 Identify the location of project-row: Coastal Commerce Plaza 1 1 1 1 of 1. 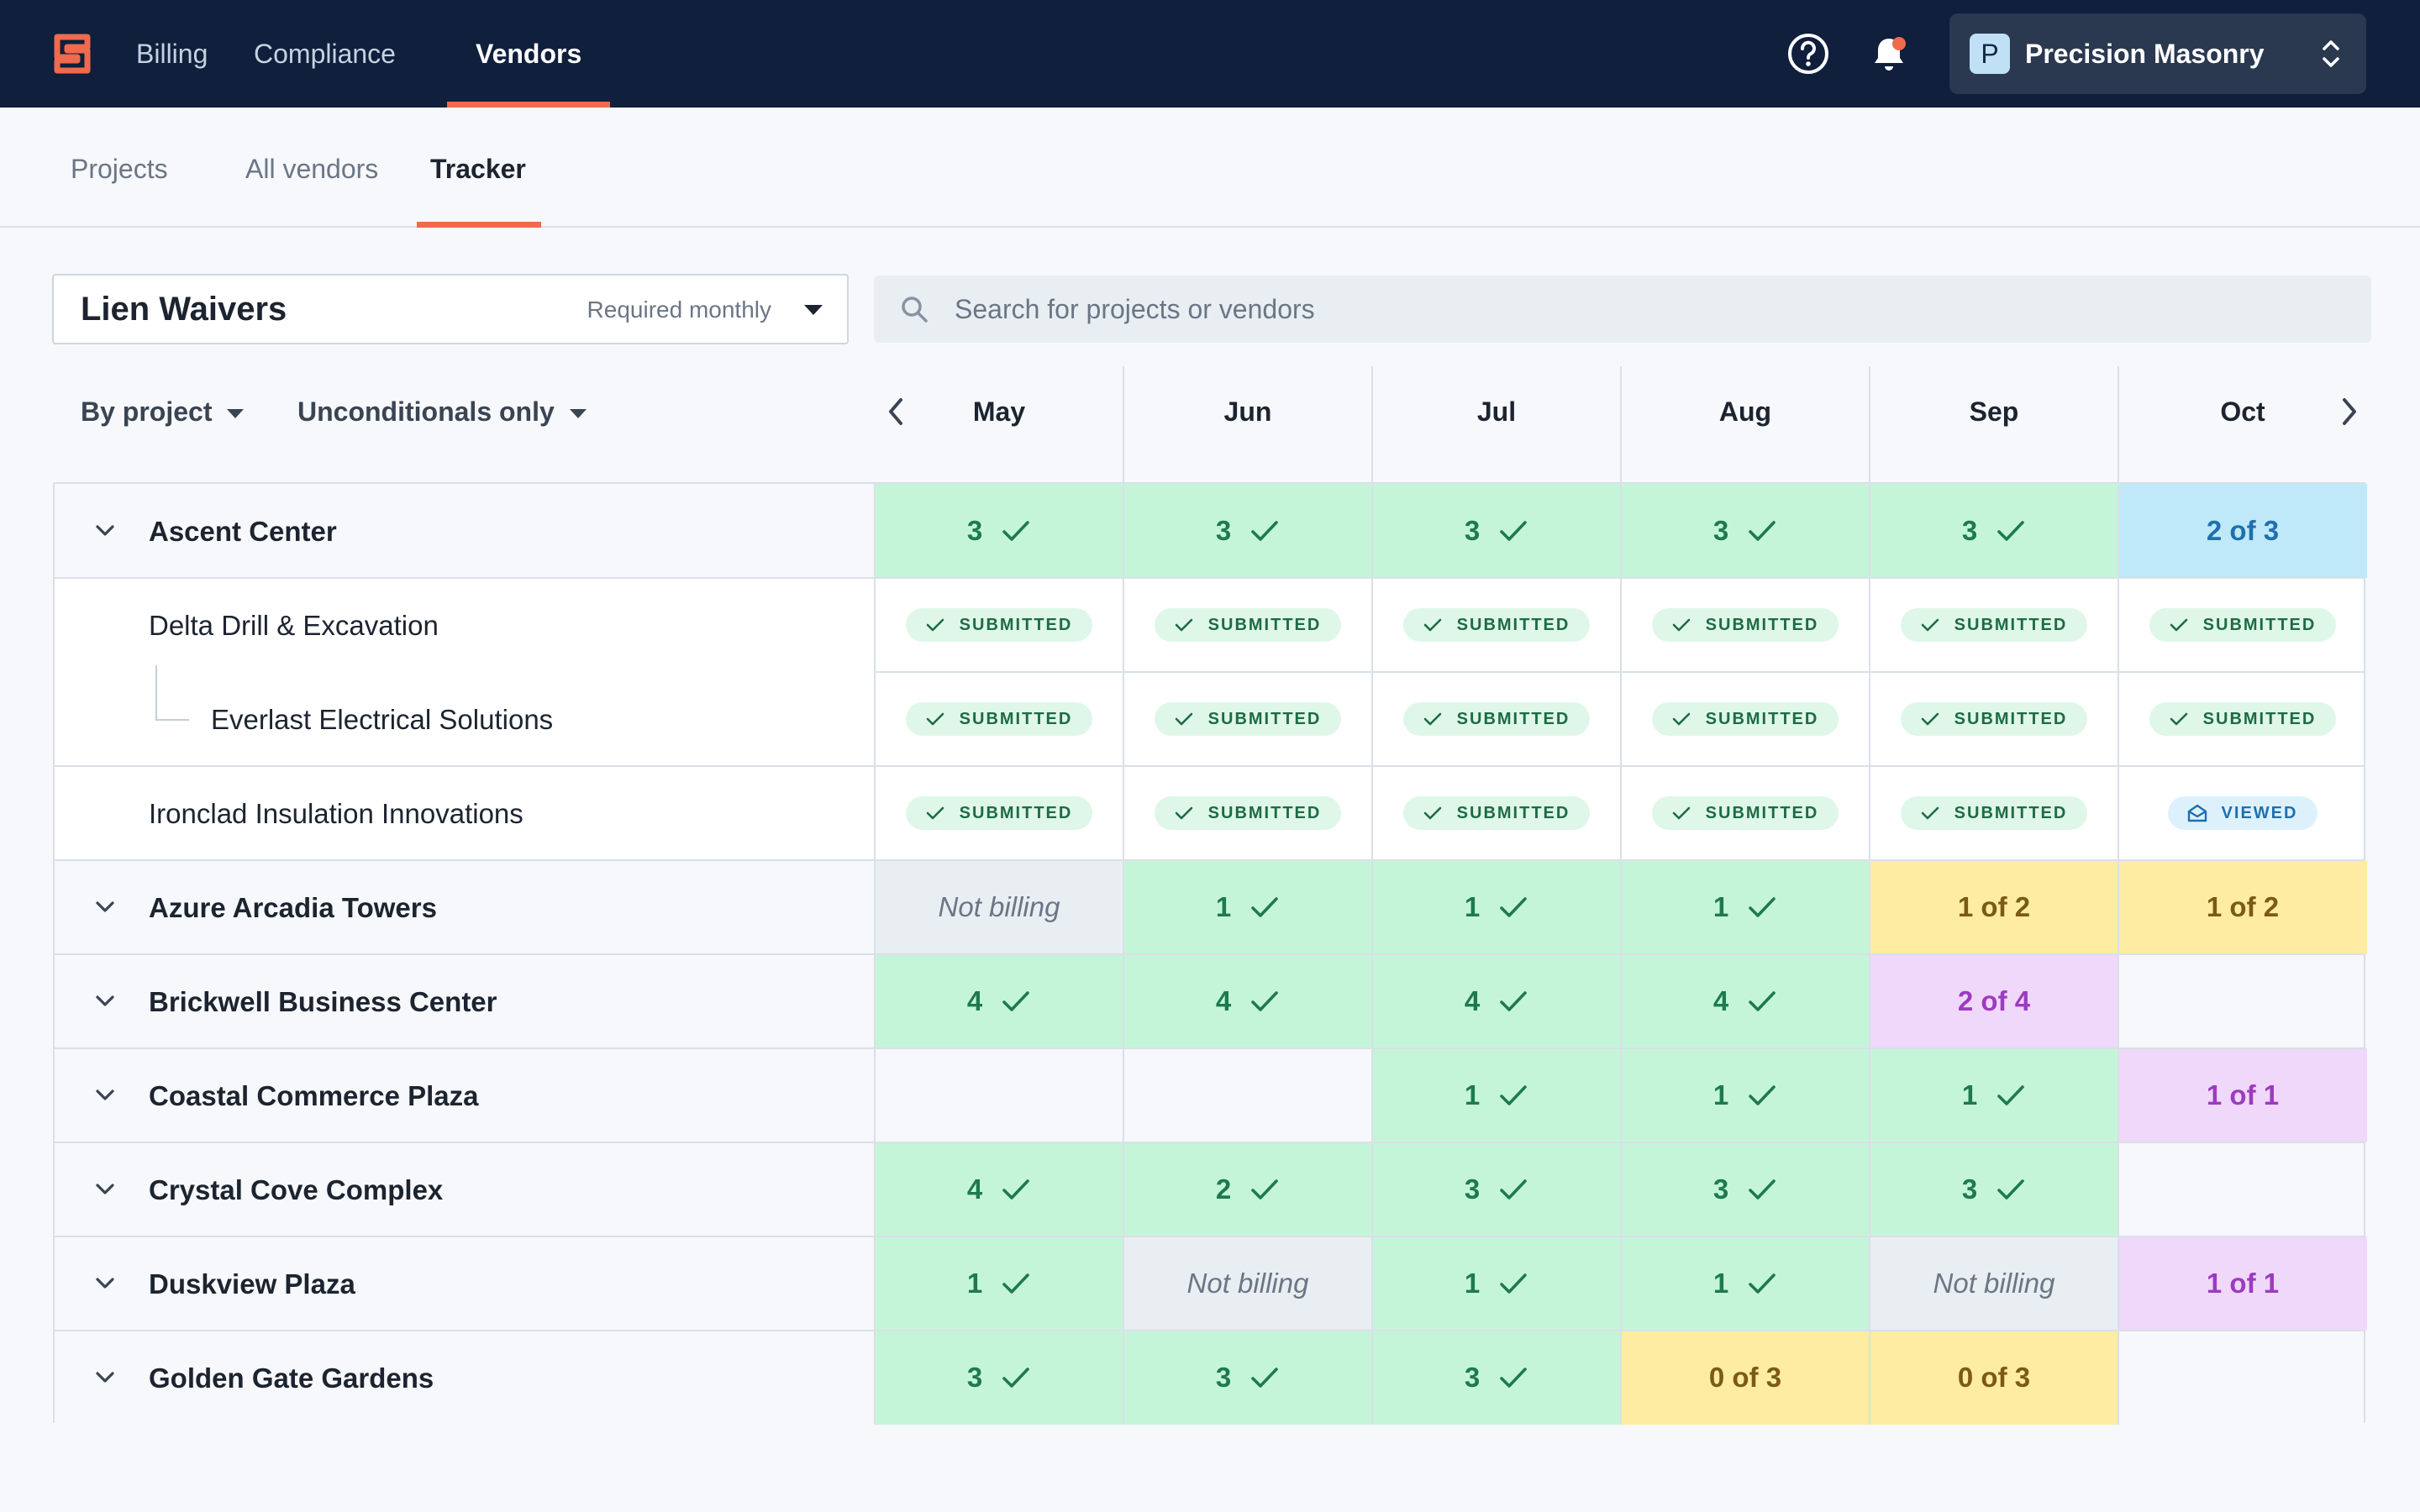
(1211, 1095).